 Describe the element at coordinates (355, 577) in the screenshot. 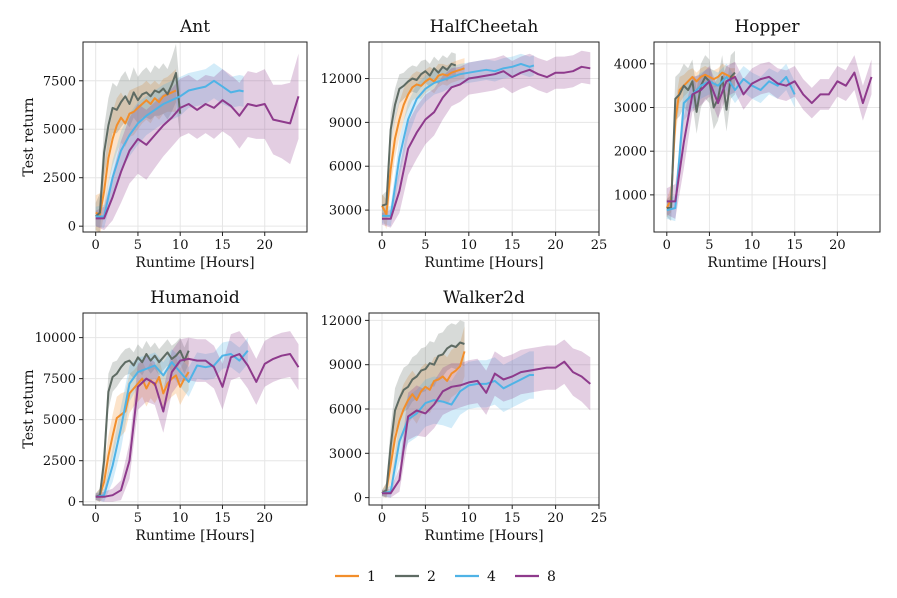

I see `legend-item-1: 1` at that location.